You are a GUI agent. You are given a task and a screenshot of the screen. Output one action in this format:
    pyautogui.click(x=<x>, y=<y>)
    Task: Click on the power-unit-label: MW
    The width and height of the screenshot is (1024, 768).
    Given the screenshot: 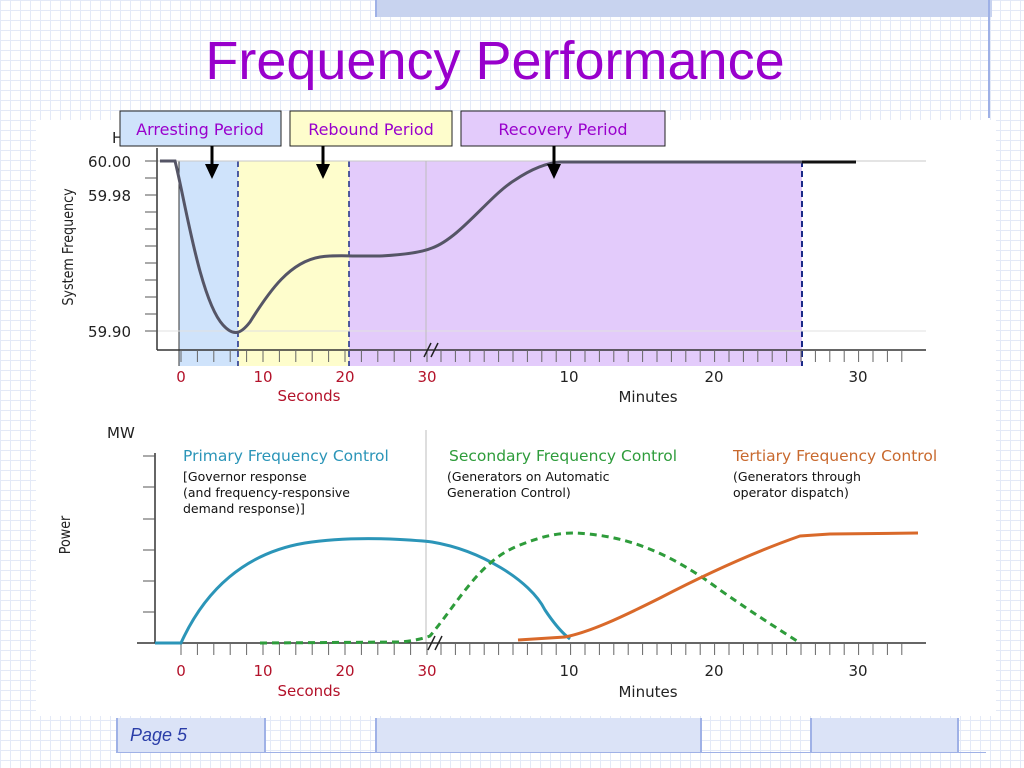 What is the action you would take?
    pyautogui.click(x=121, y=433)
    